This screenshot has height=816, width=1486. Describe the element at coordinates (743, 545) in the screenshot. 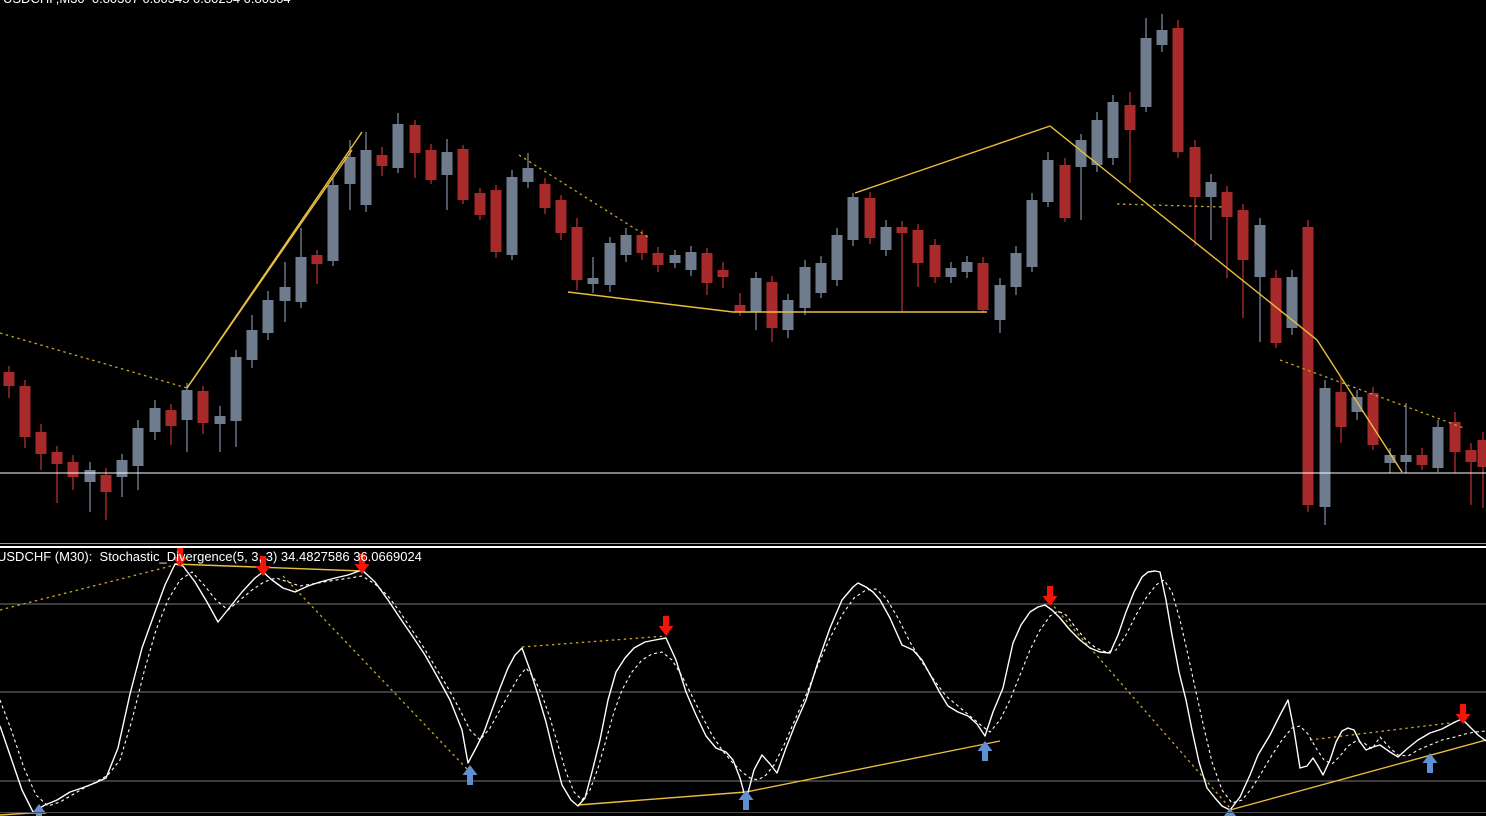

I see `panel-separator-handle` at that location.